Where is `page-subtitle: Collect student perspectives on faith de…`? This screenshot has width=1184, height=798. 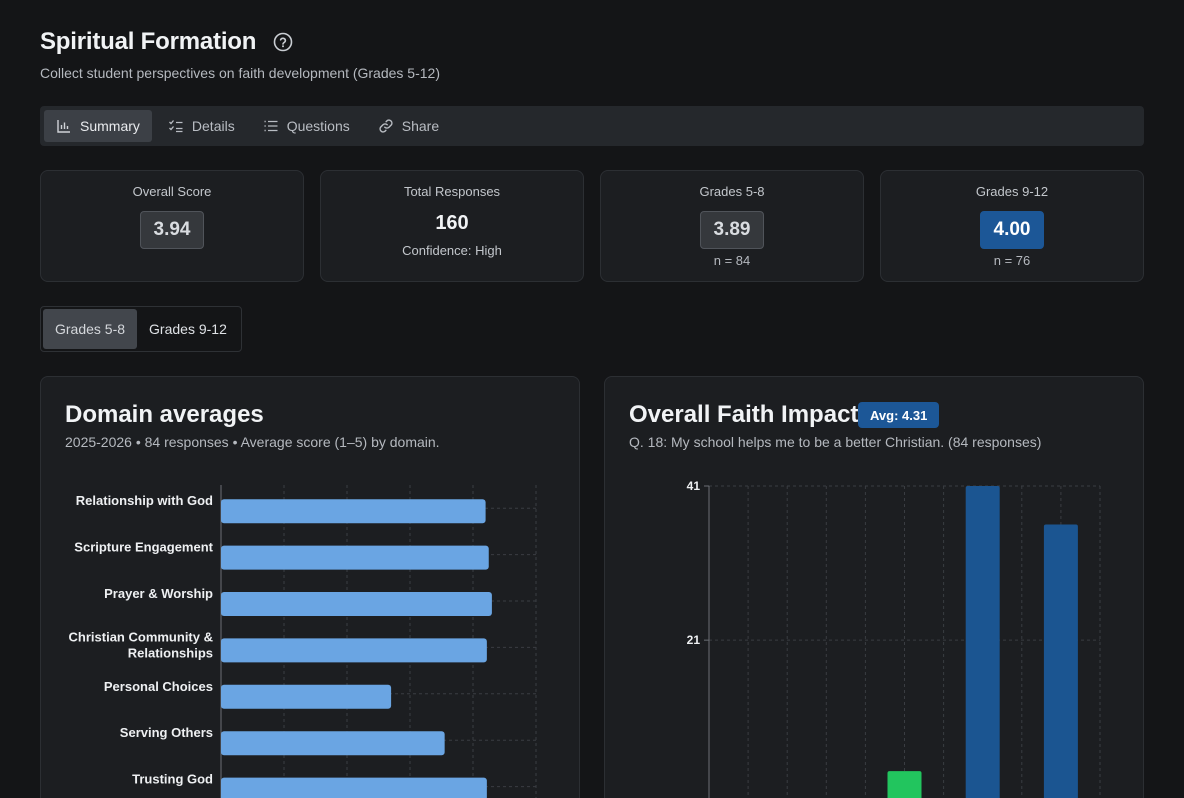 page-subtitle: Collect student perspectives on faith de… is located at coordinates (240, 73).